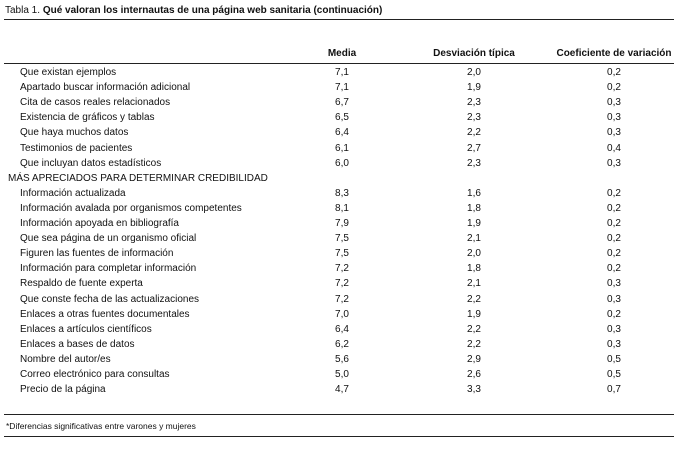 The width and height of the screenshot is (679, 450). I want to click on bottom-rule, so click(339, 414).